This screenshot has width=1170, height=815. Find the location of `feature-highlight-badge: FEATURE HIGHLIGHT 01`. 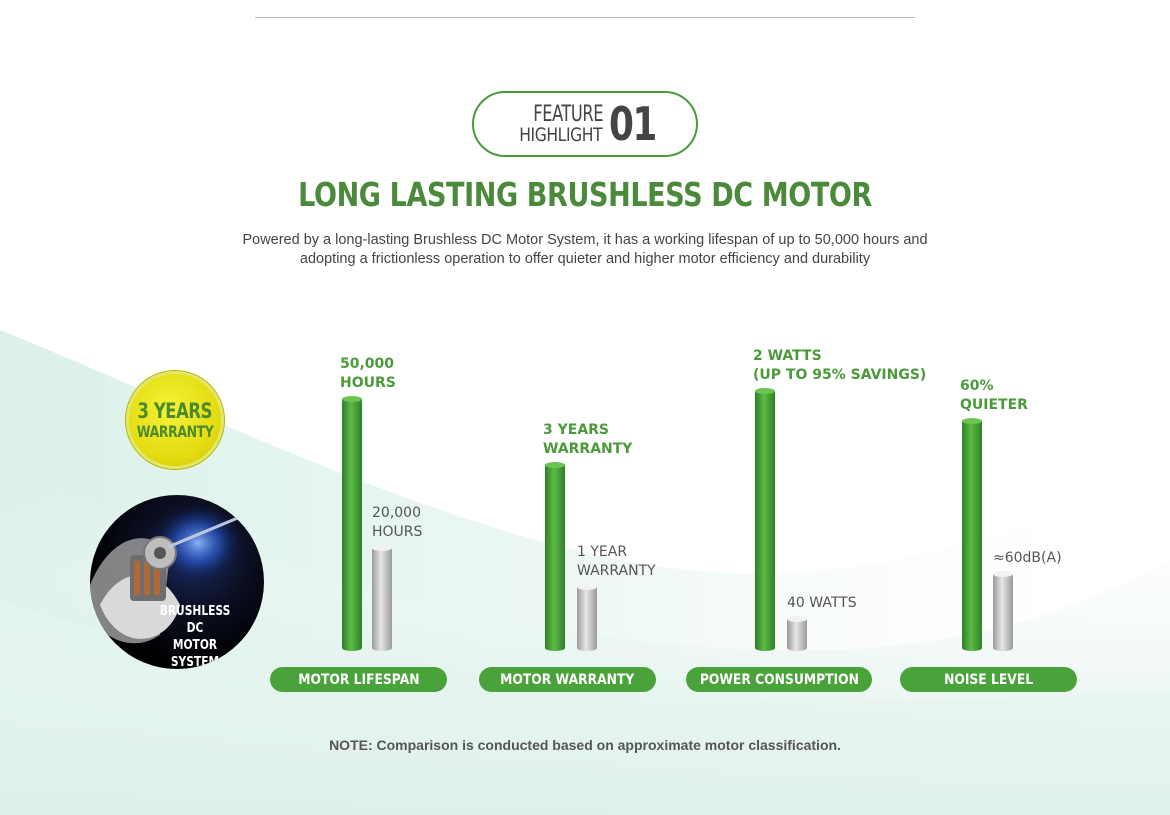

feature-highlight-badge: FEATURE HIGHLIGHT 01 is located at coordinates (585, 124).